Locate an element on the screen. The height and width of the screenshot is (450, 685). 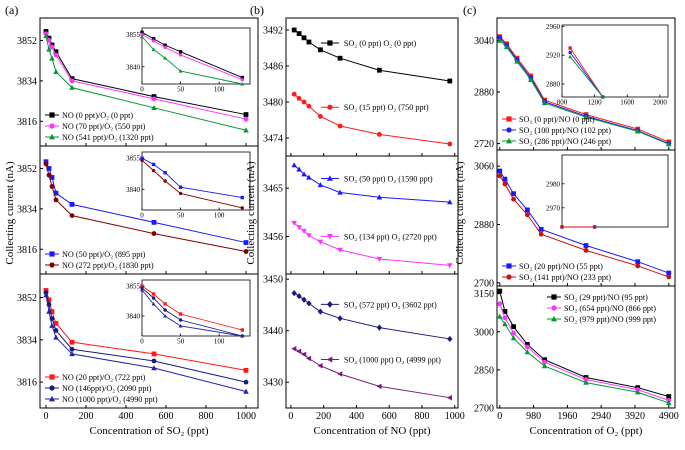
inset-y-tick-label: 3840 is located at coordinates (133, 67).